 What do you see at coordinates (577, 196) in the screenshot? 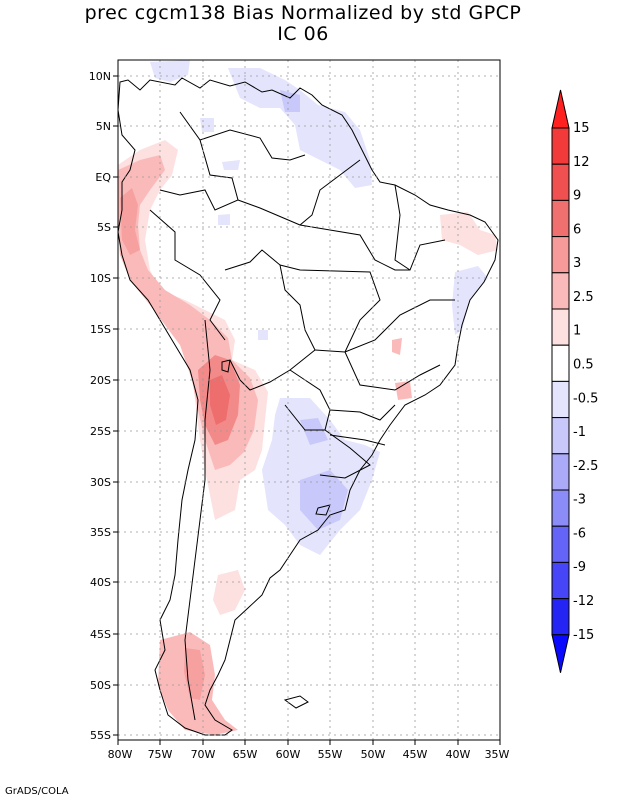
I see `colorbar-label: 9` at bounding box center [577, 196].